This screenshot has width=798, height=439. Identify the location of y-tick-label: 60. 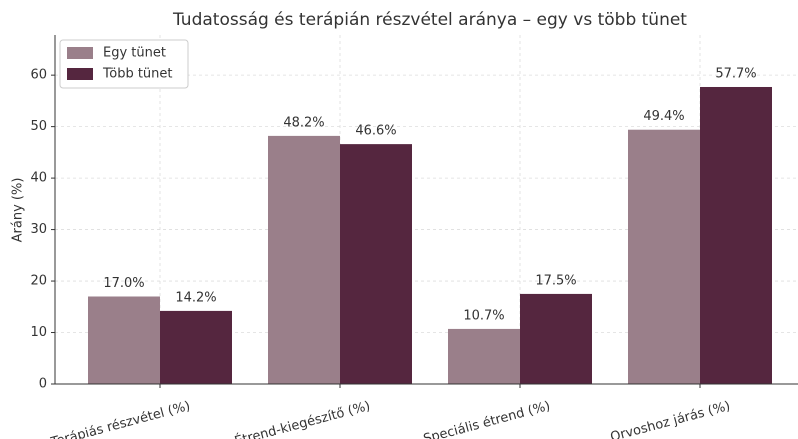
(38, 75).